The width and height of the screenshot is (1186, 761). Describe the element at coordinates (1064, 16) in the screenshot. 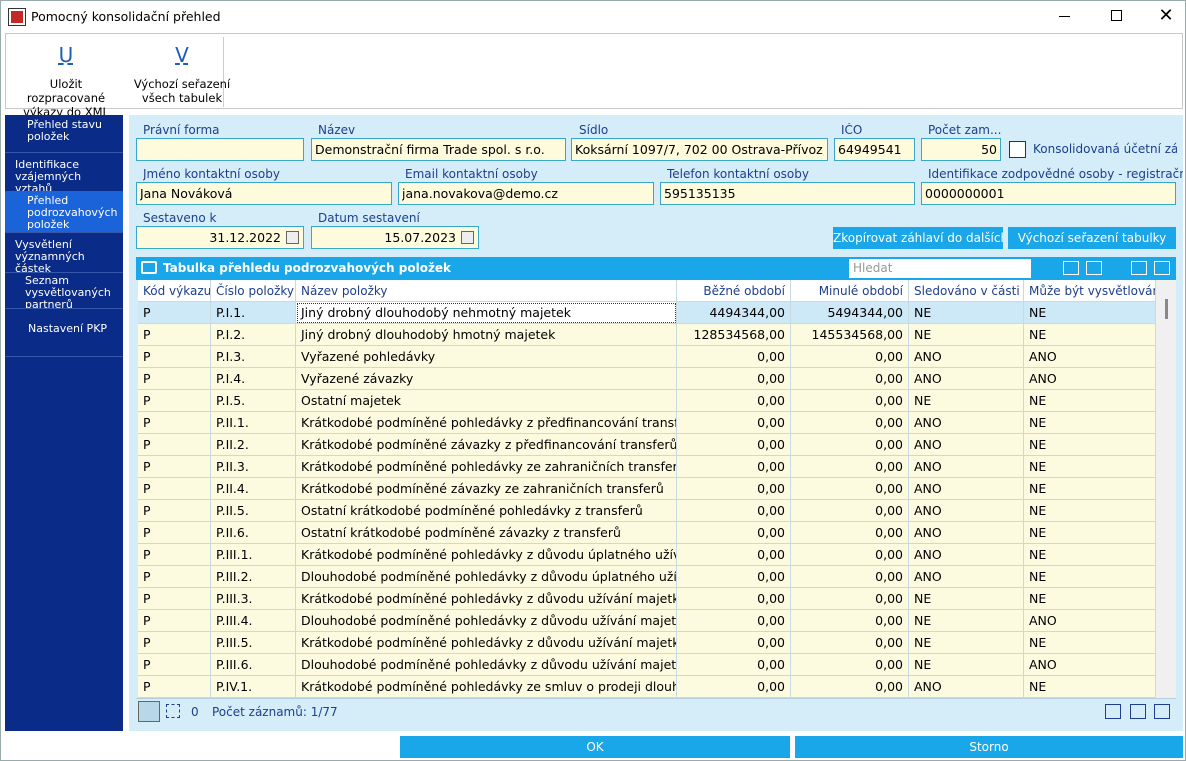

I see `minimize` at that location.